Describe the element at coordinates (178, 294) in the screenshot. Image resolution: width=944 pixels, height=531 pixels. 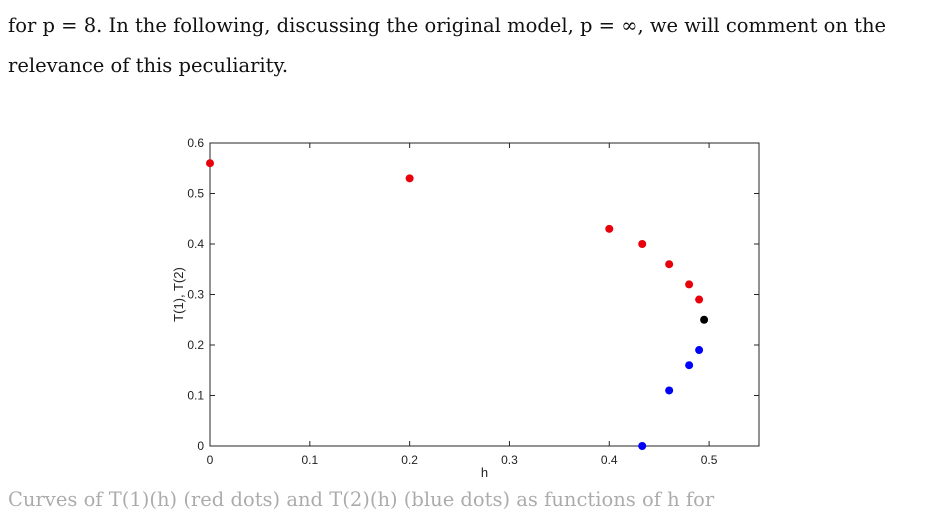
I see `y-axis-label: T(1), T(2)` at that location.